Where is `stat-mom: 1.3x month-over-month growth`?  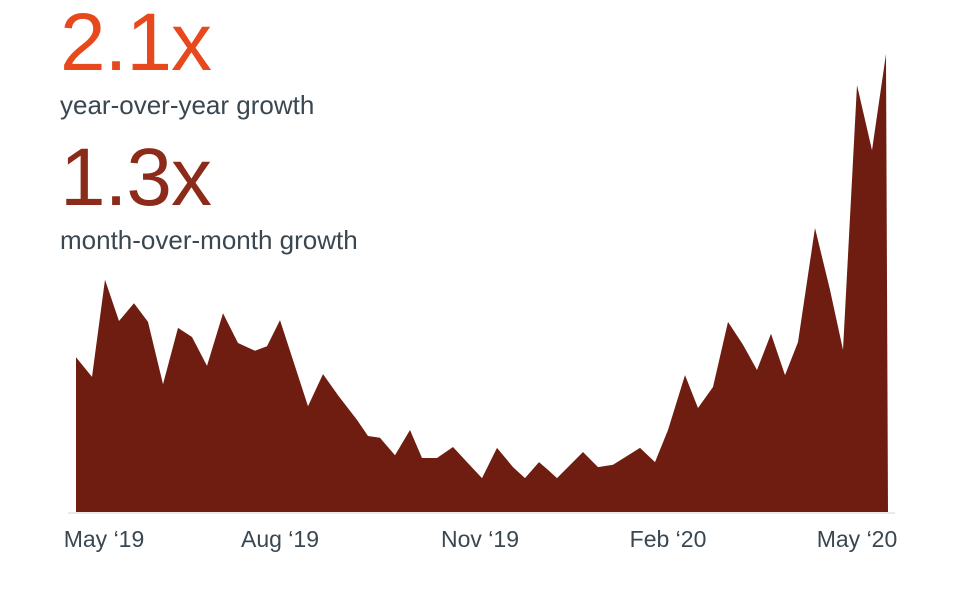
stat-mom: 1.3x month-over-month growth is located at coordinates (209, 193).